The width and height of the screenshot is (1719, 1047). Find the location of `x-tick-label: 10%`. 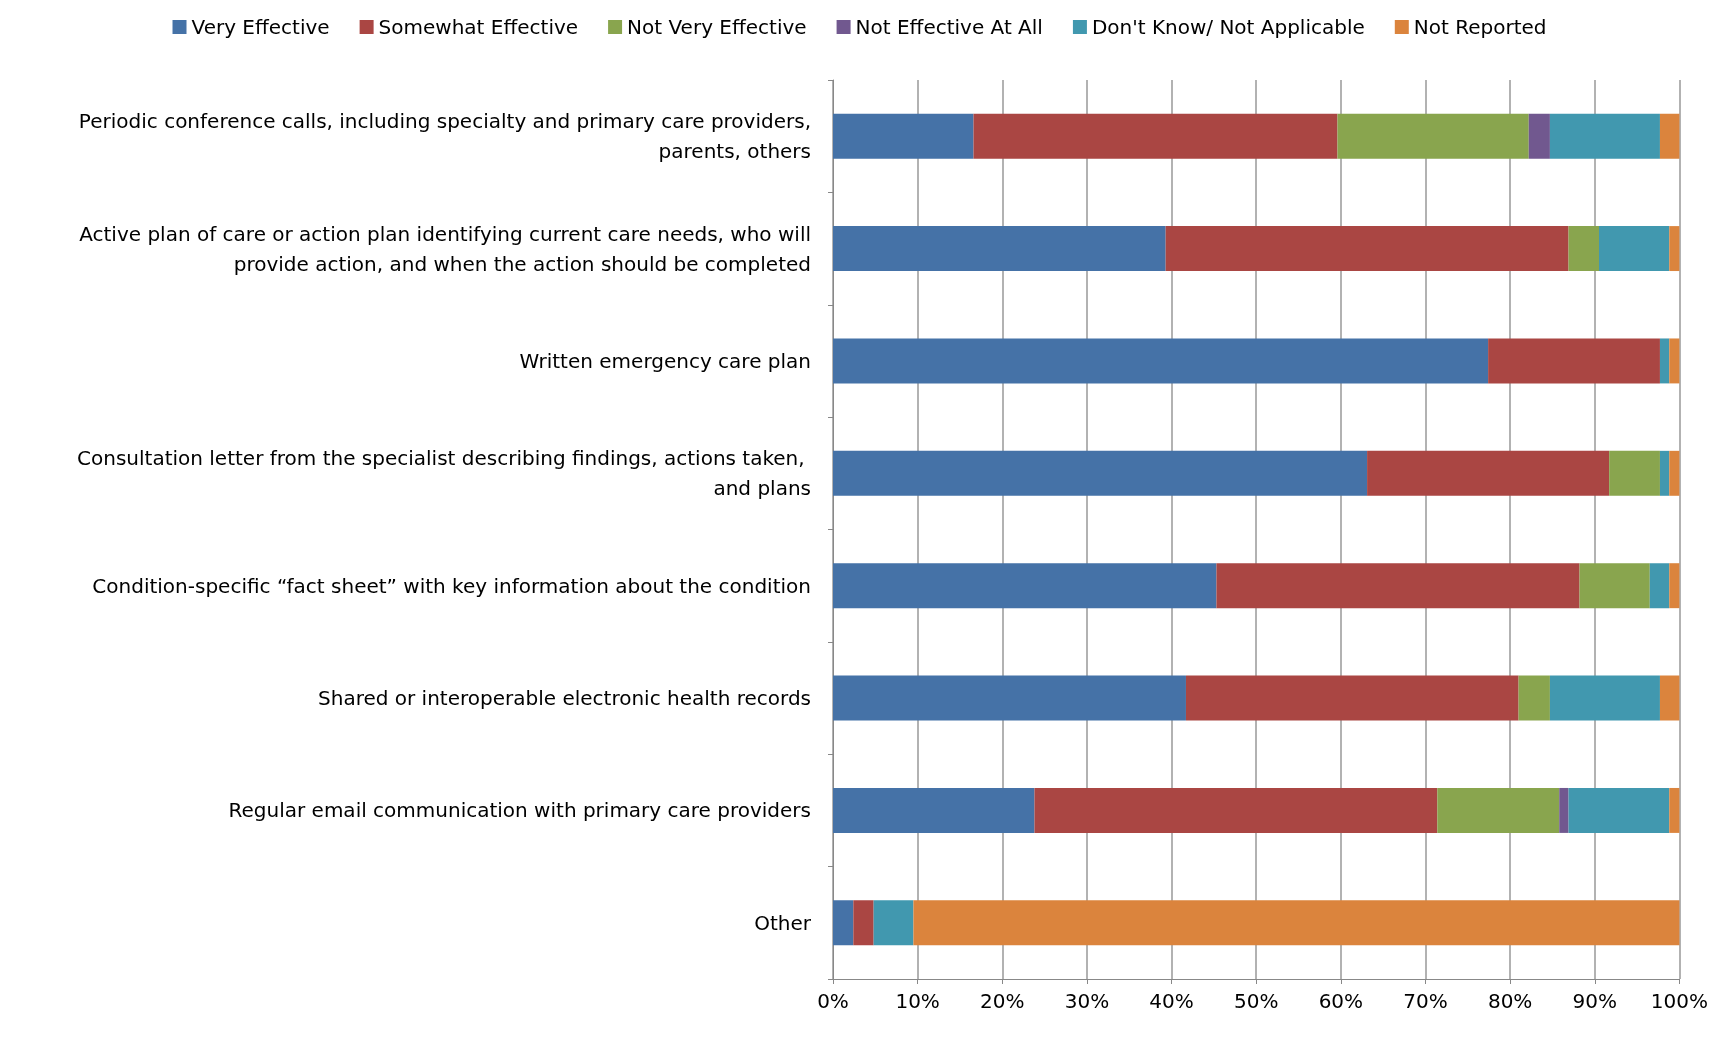

x-tick-label: 10% is located at coordinates (917, 1001).